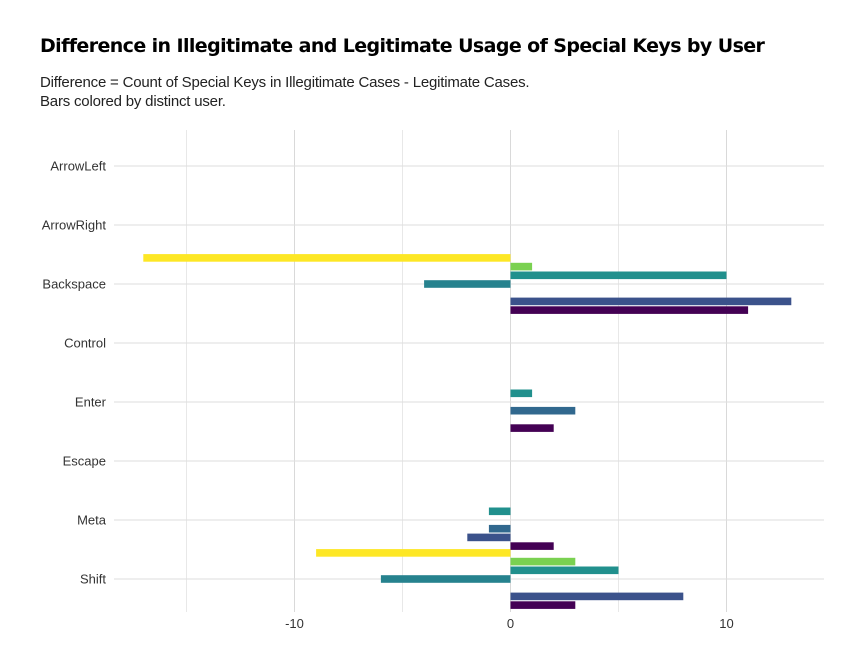  What do you see at coordinates (78, 166) in the screenshot?
I see `y-tick-label: ArrowLeft` at bounding box center [78, 166].